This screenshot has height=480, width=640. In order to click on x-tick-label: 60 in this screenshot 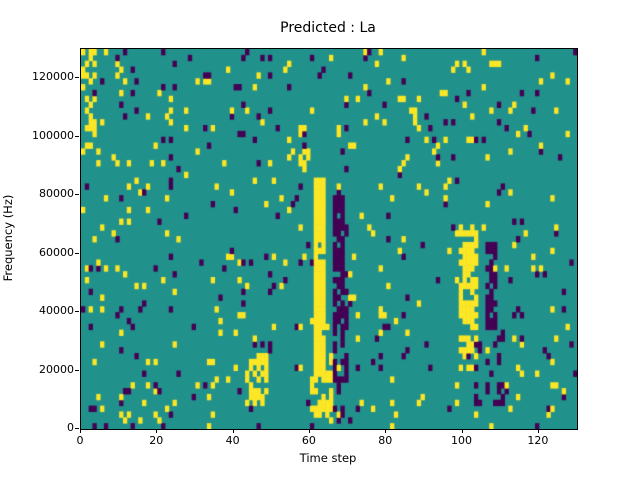, I will do `click(308, 440)`.